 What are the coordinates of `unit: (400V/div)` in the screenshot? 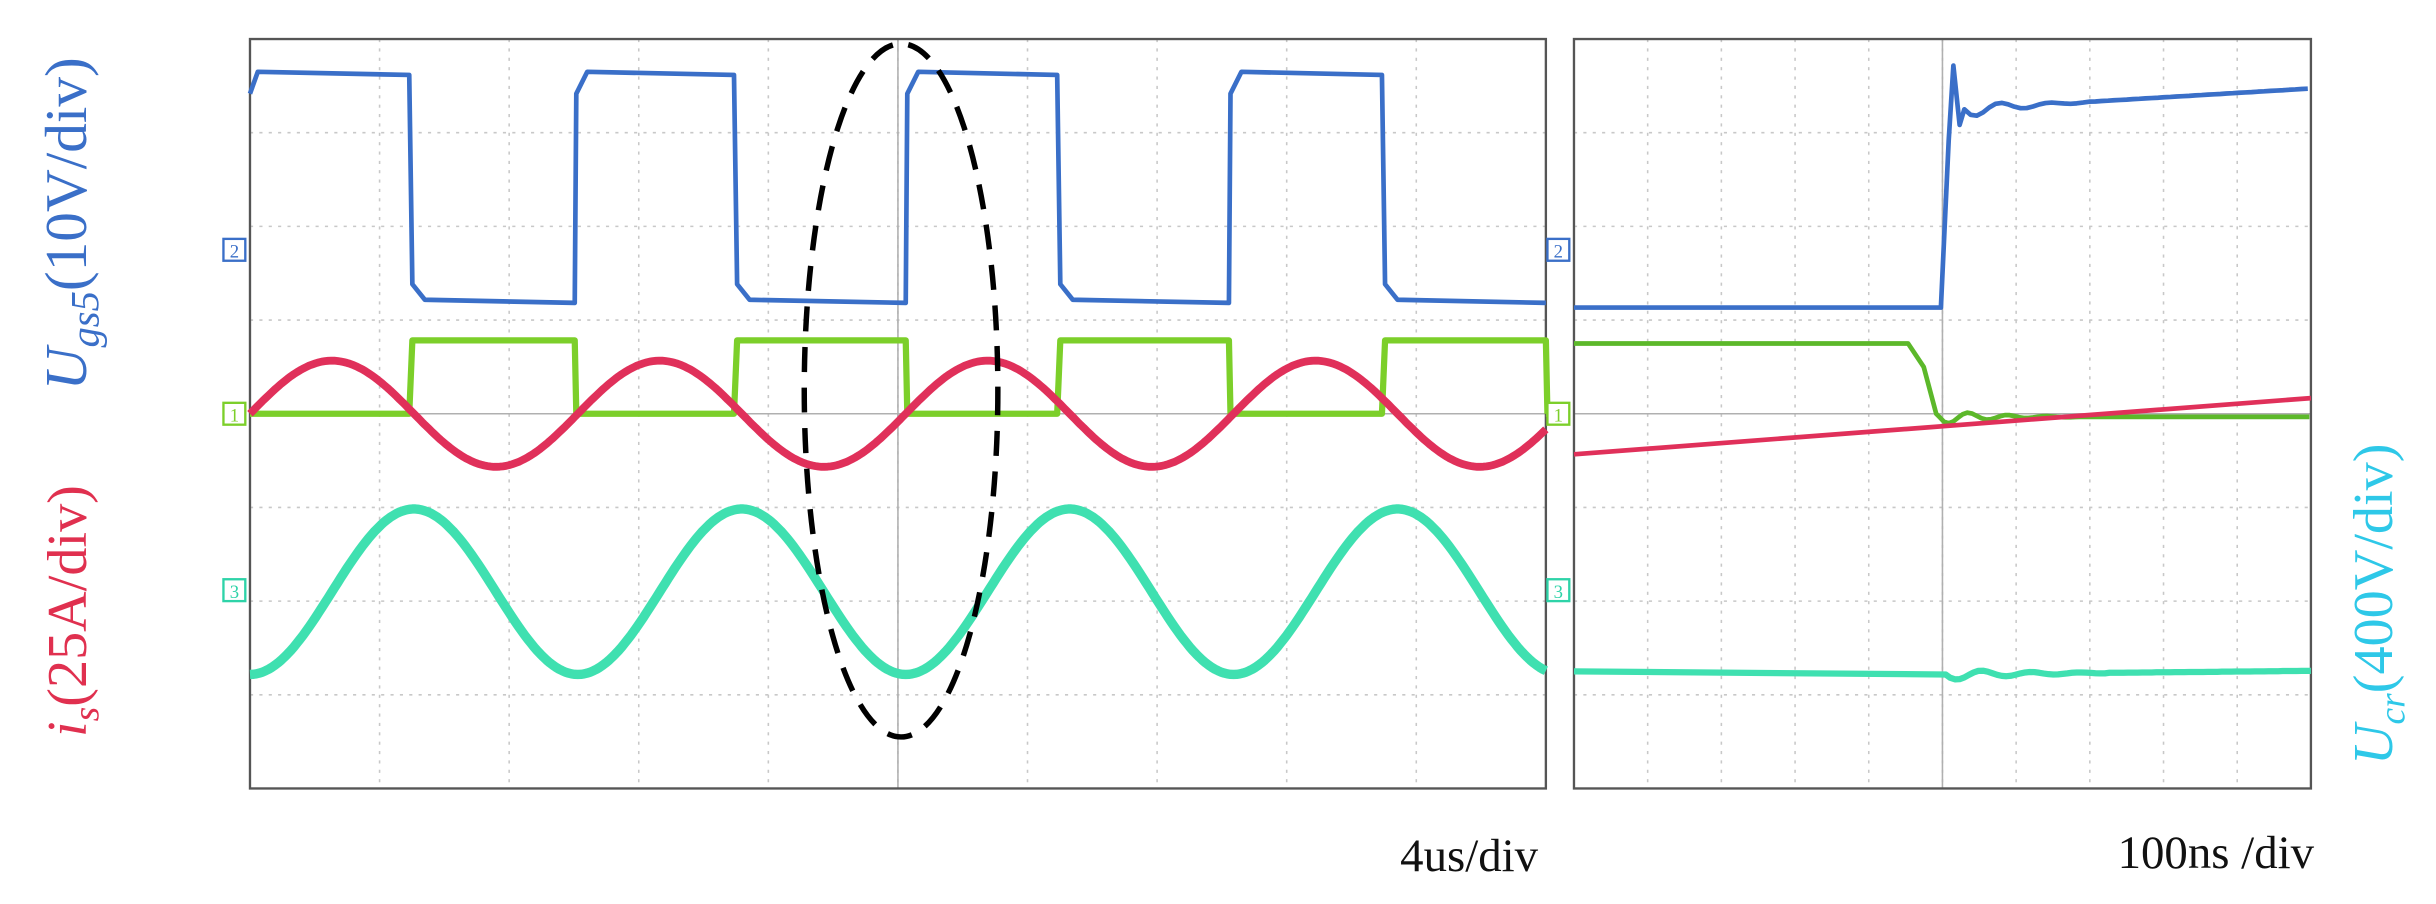 It's located at (2374, 569).